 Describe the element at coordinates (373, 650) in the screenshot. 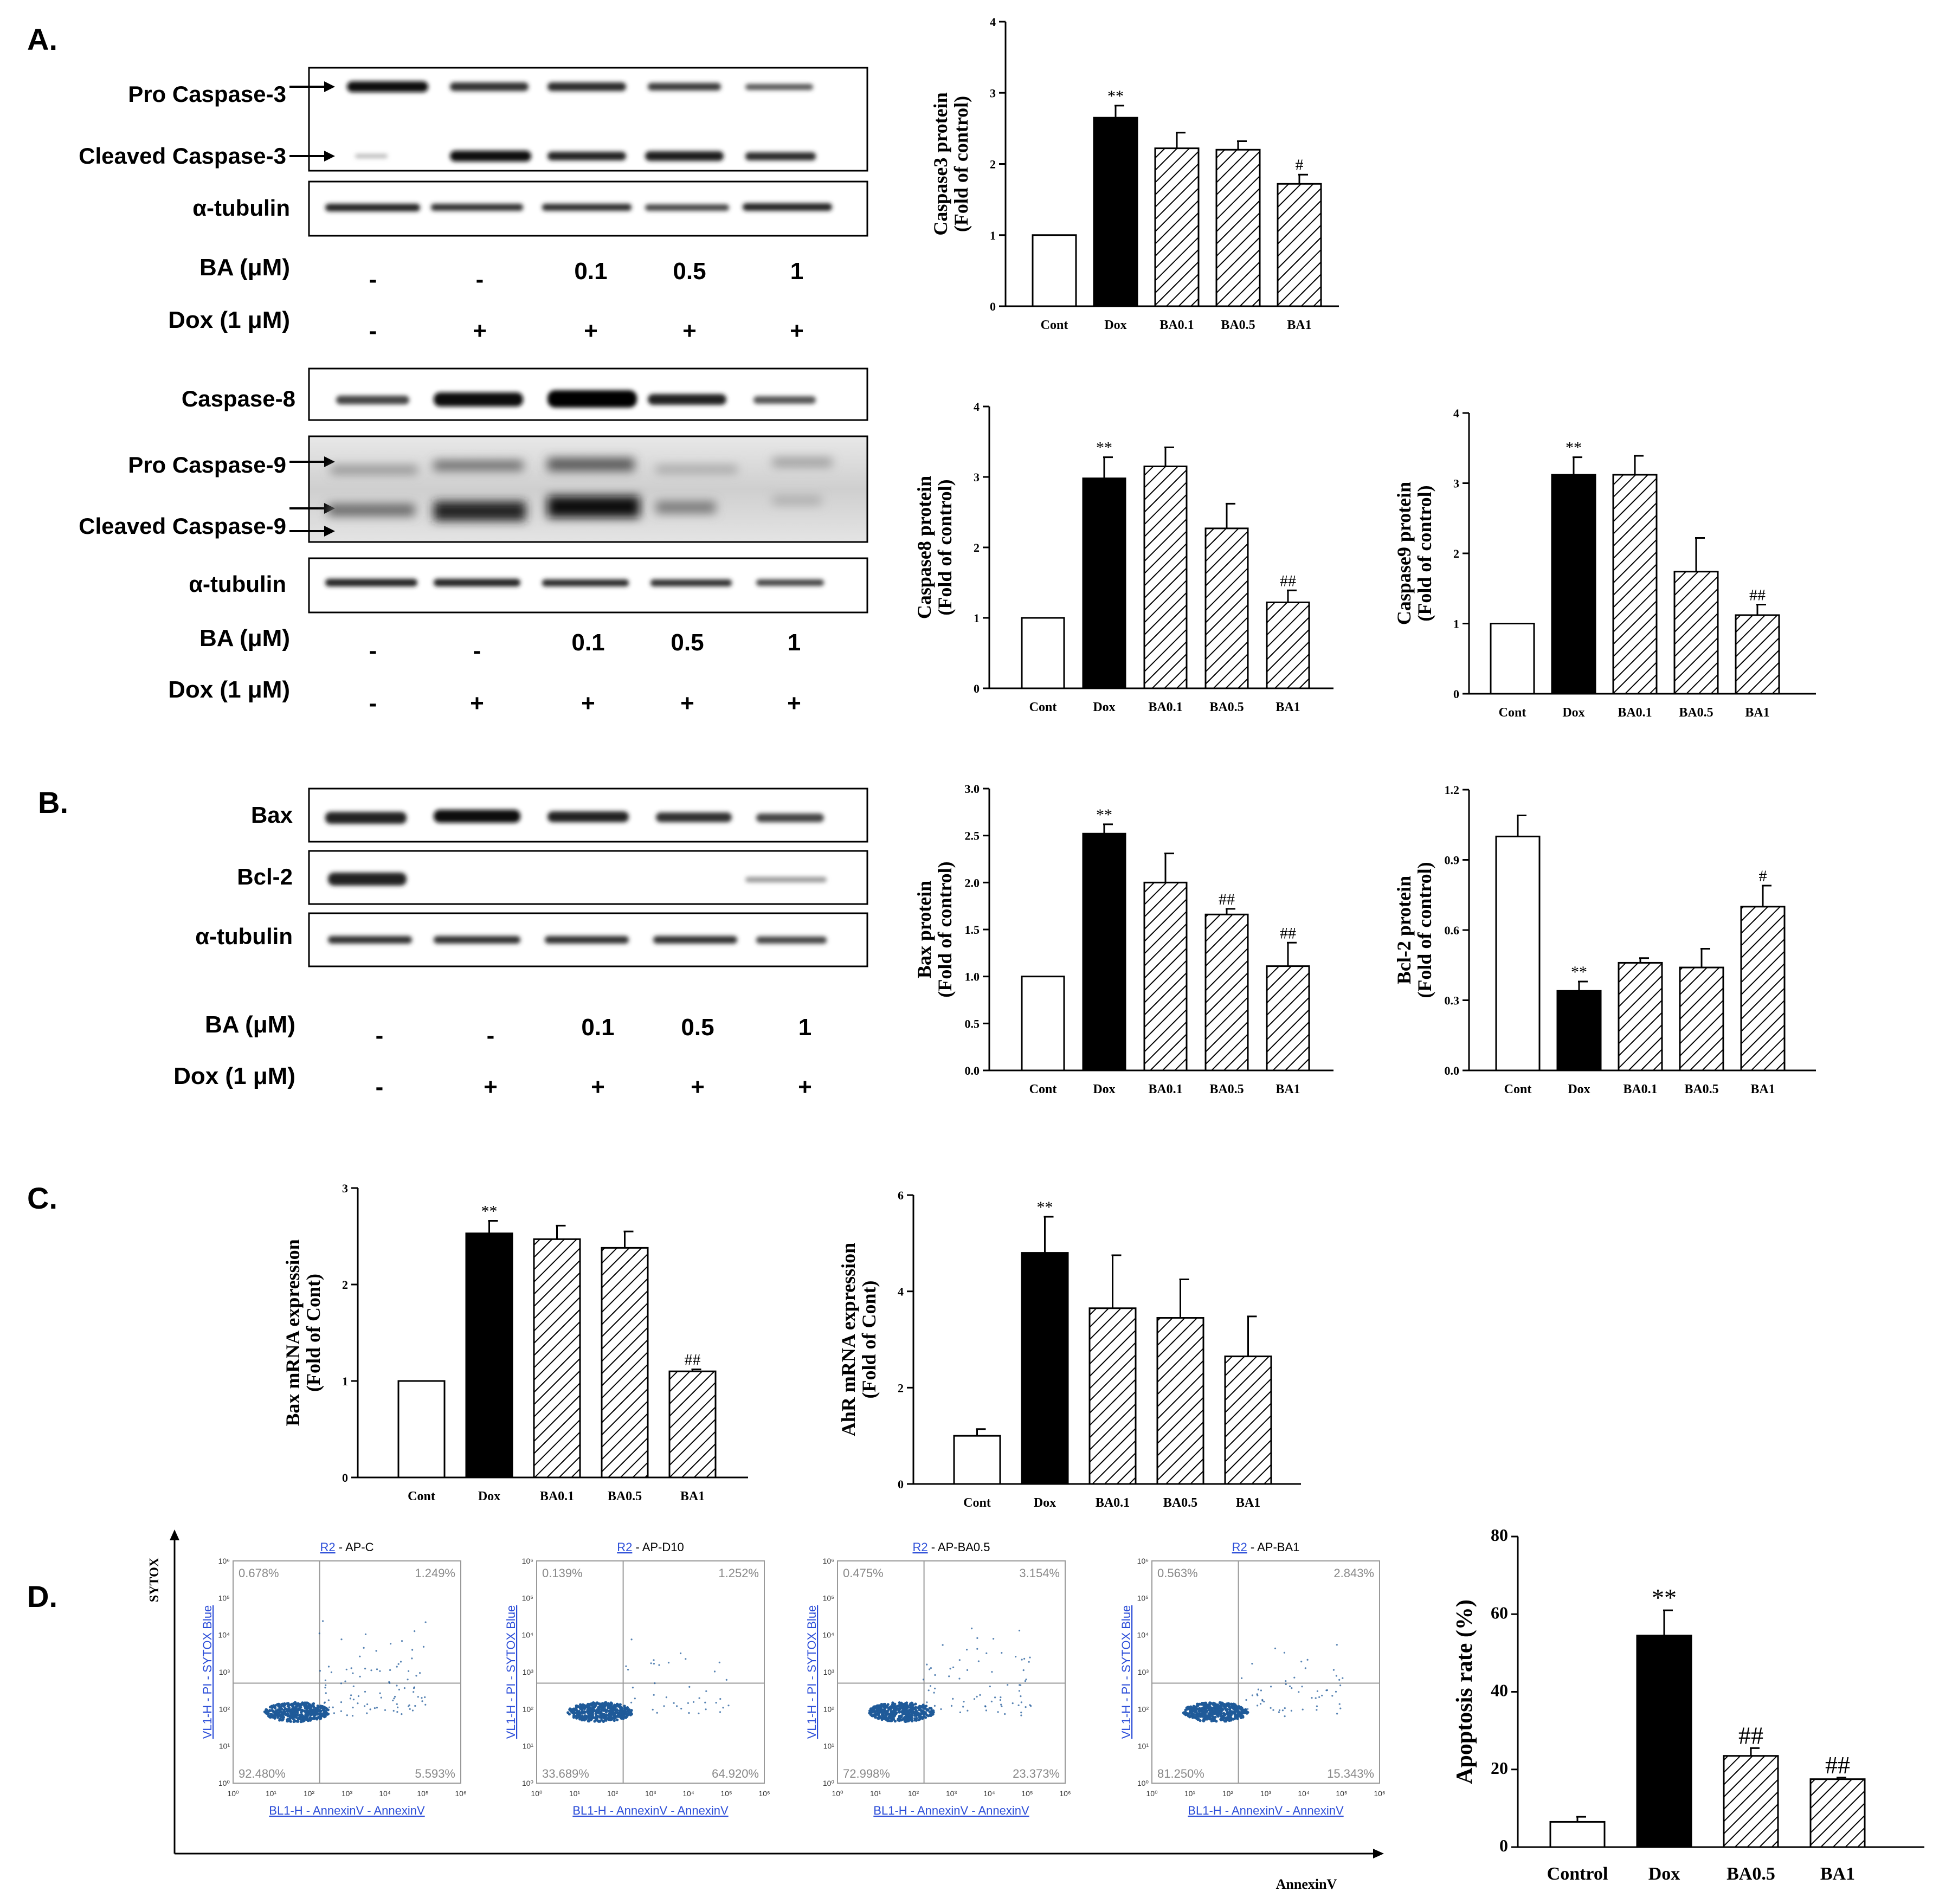

I see `ba-value: -` at that location.